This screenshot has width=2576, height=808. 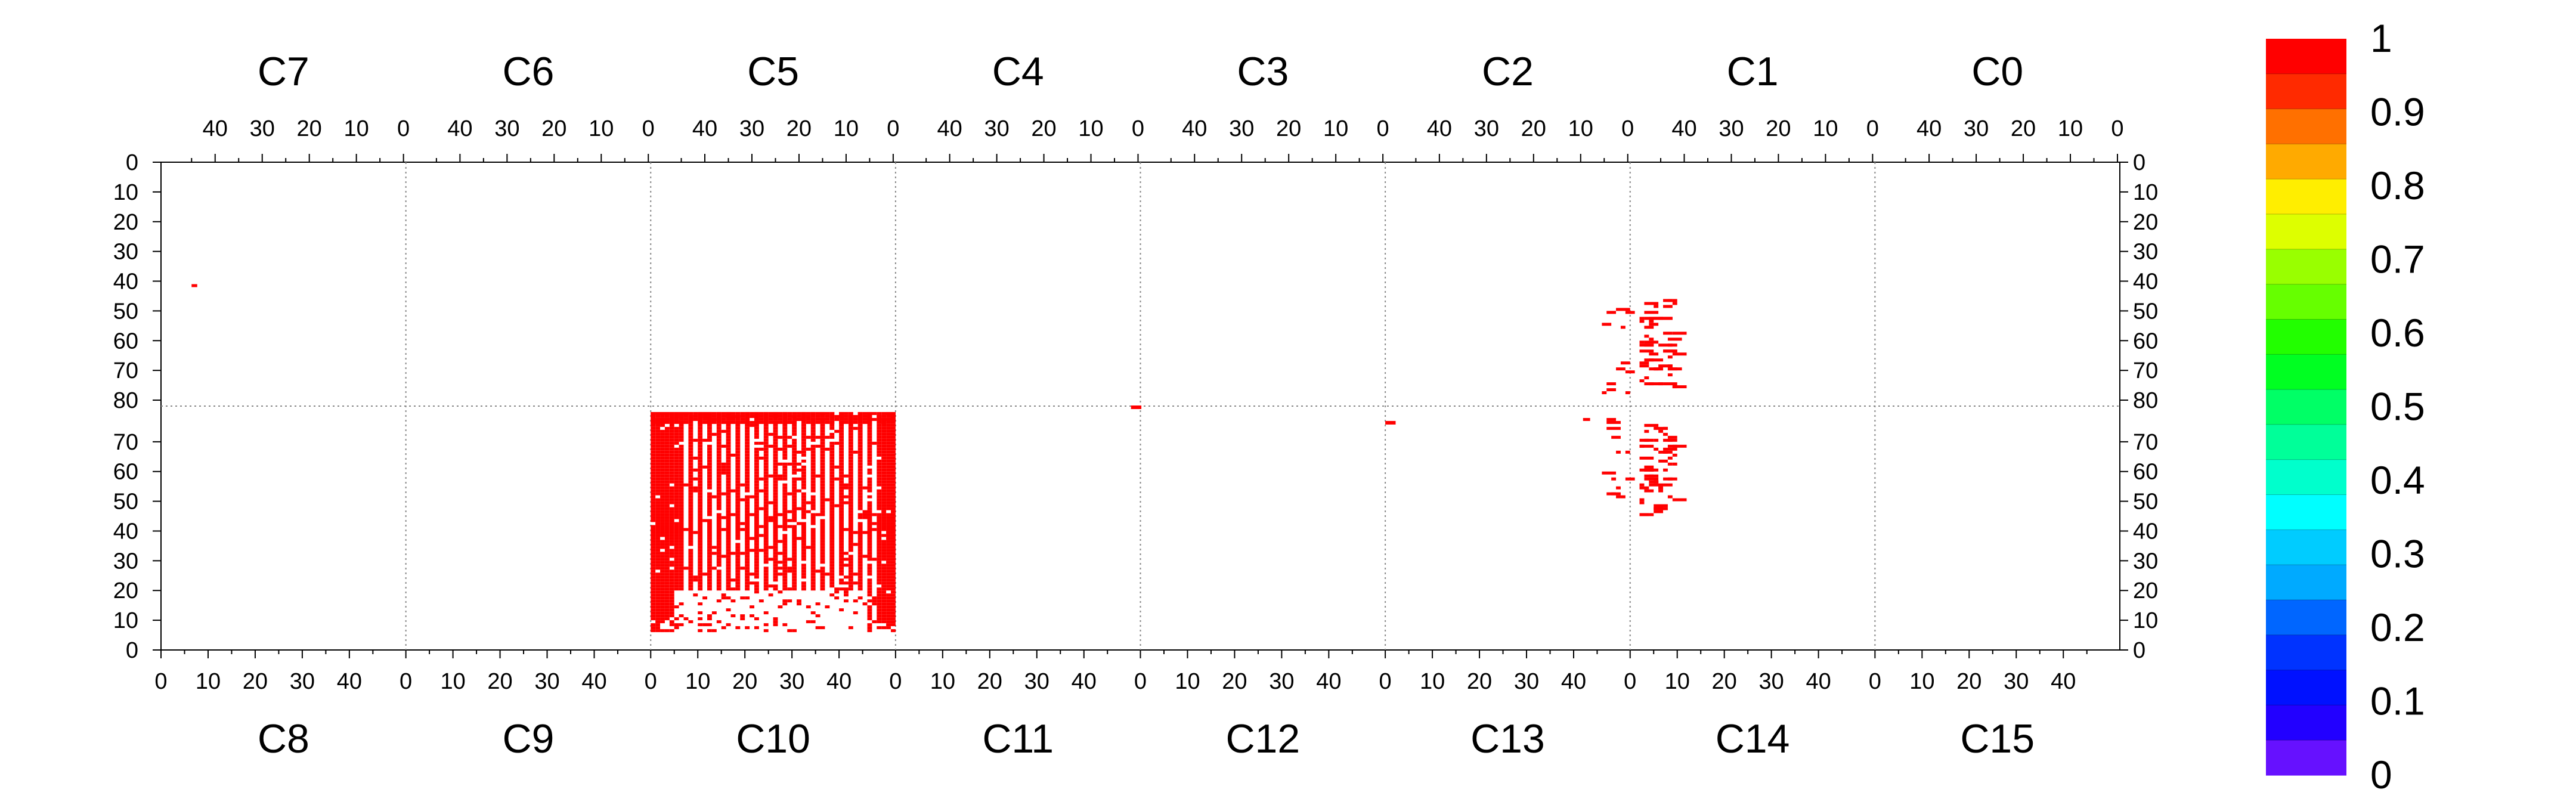 I want to click on bottom-tick-label: 0, so click(x=1386, y=681).